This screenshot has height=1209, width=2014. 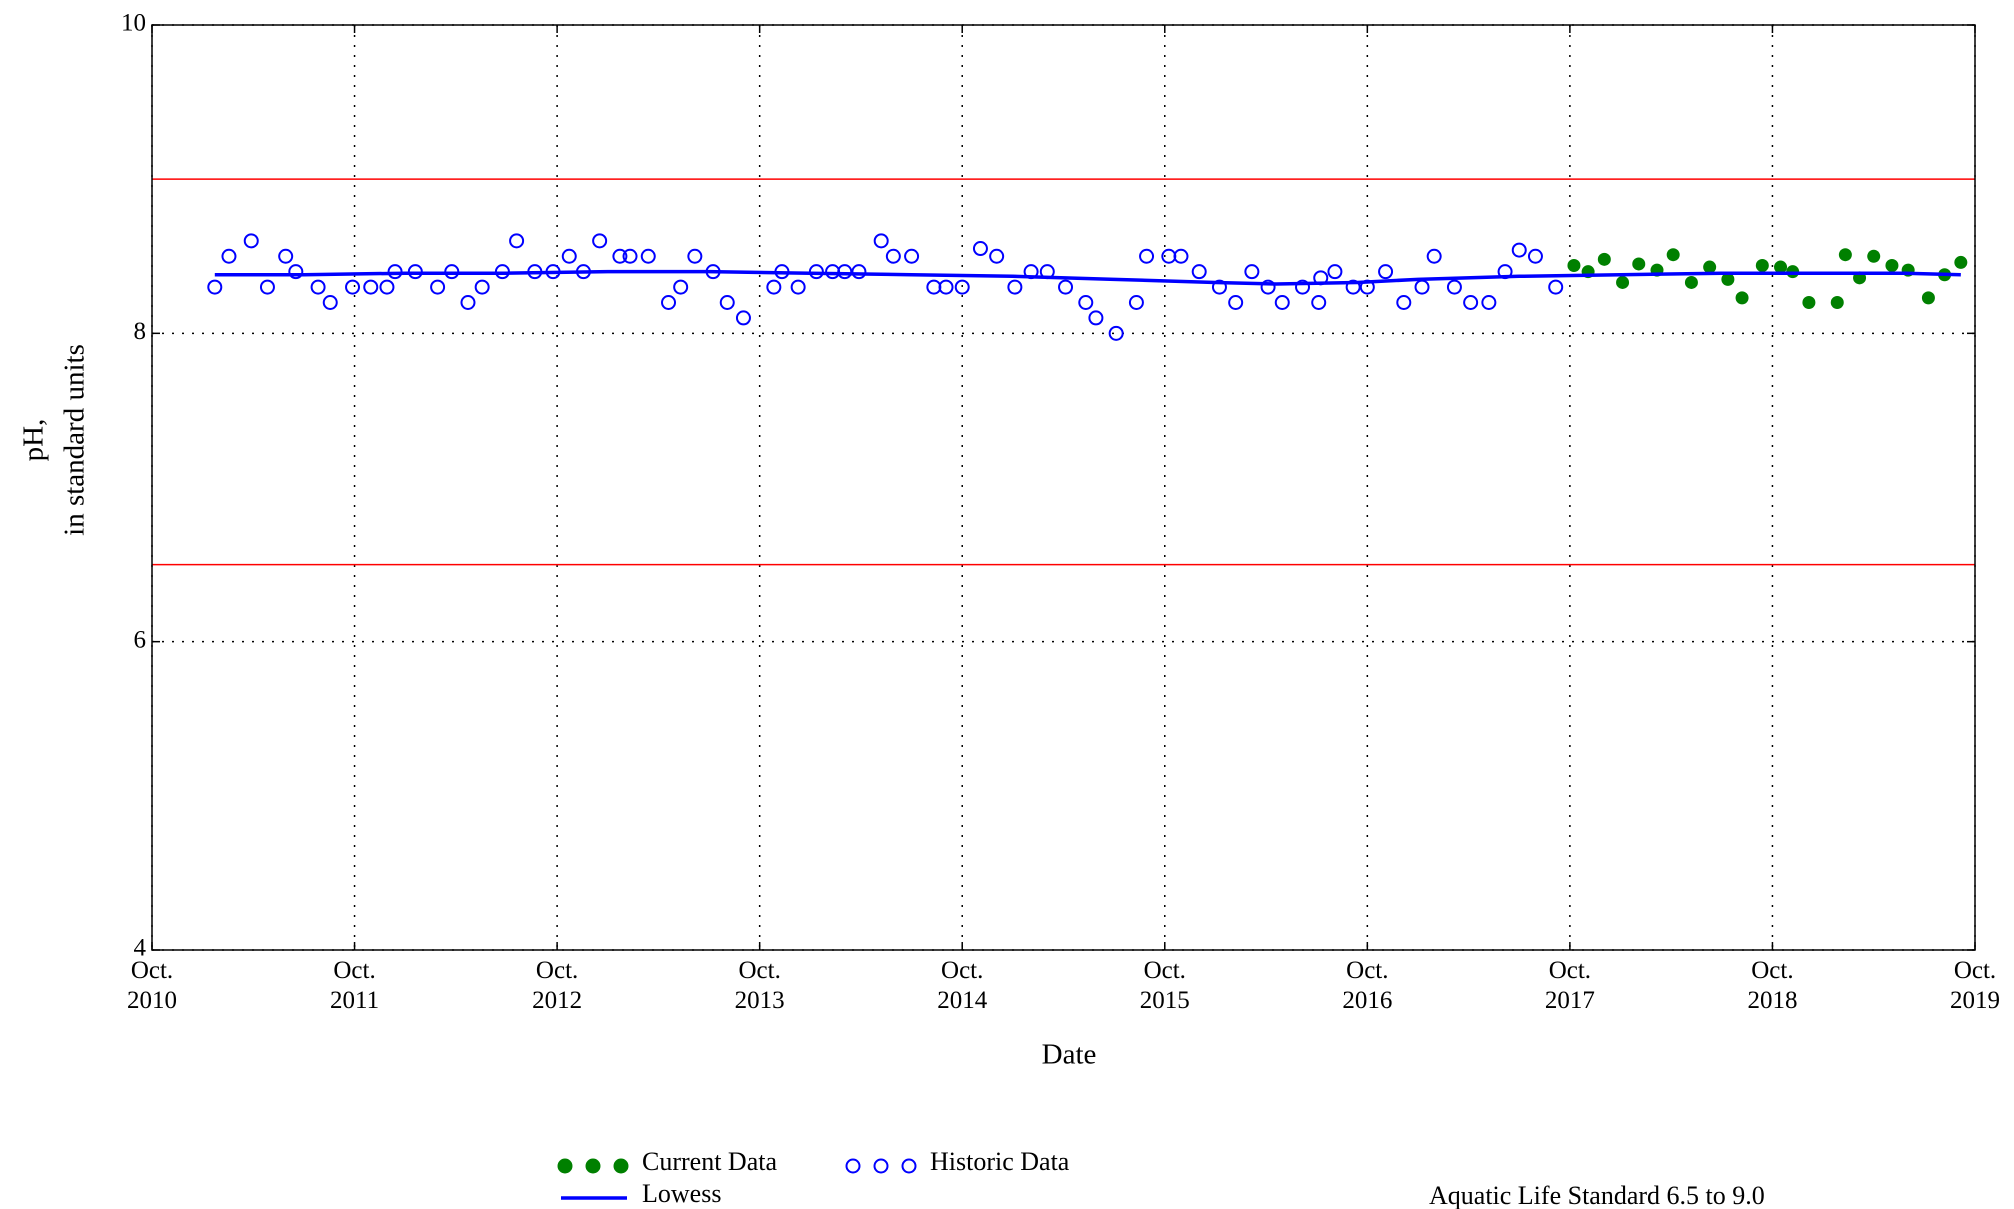 I want to click on x-axis-label: Date, so click(x=1069, y=1055).